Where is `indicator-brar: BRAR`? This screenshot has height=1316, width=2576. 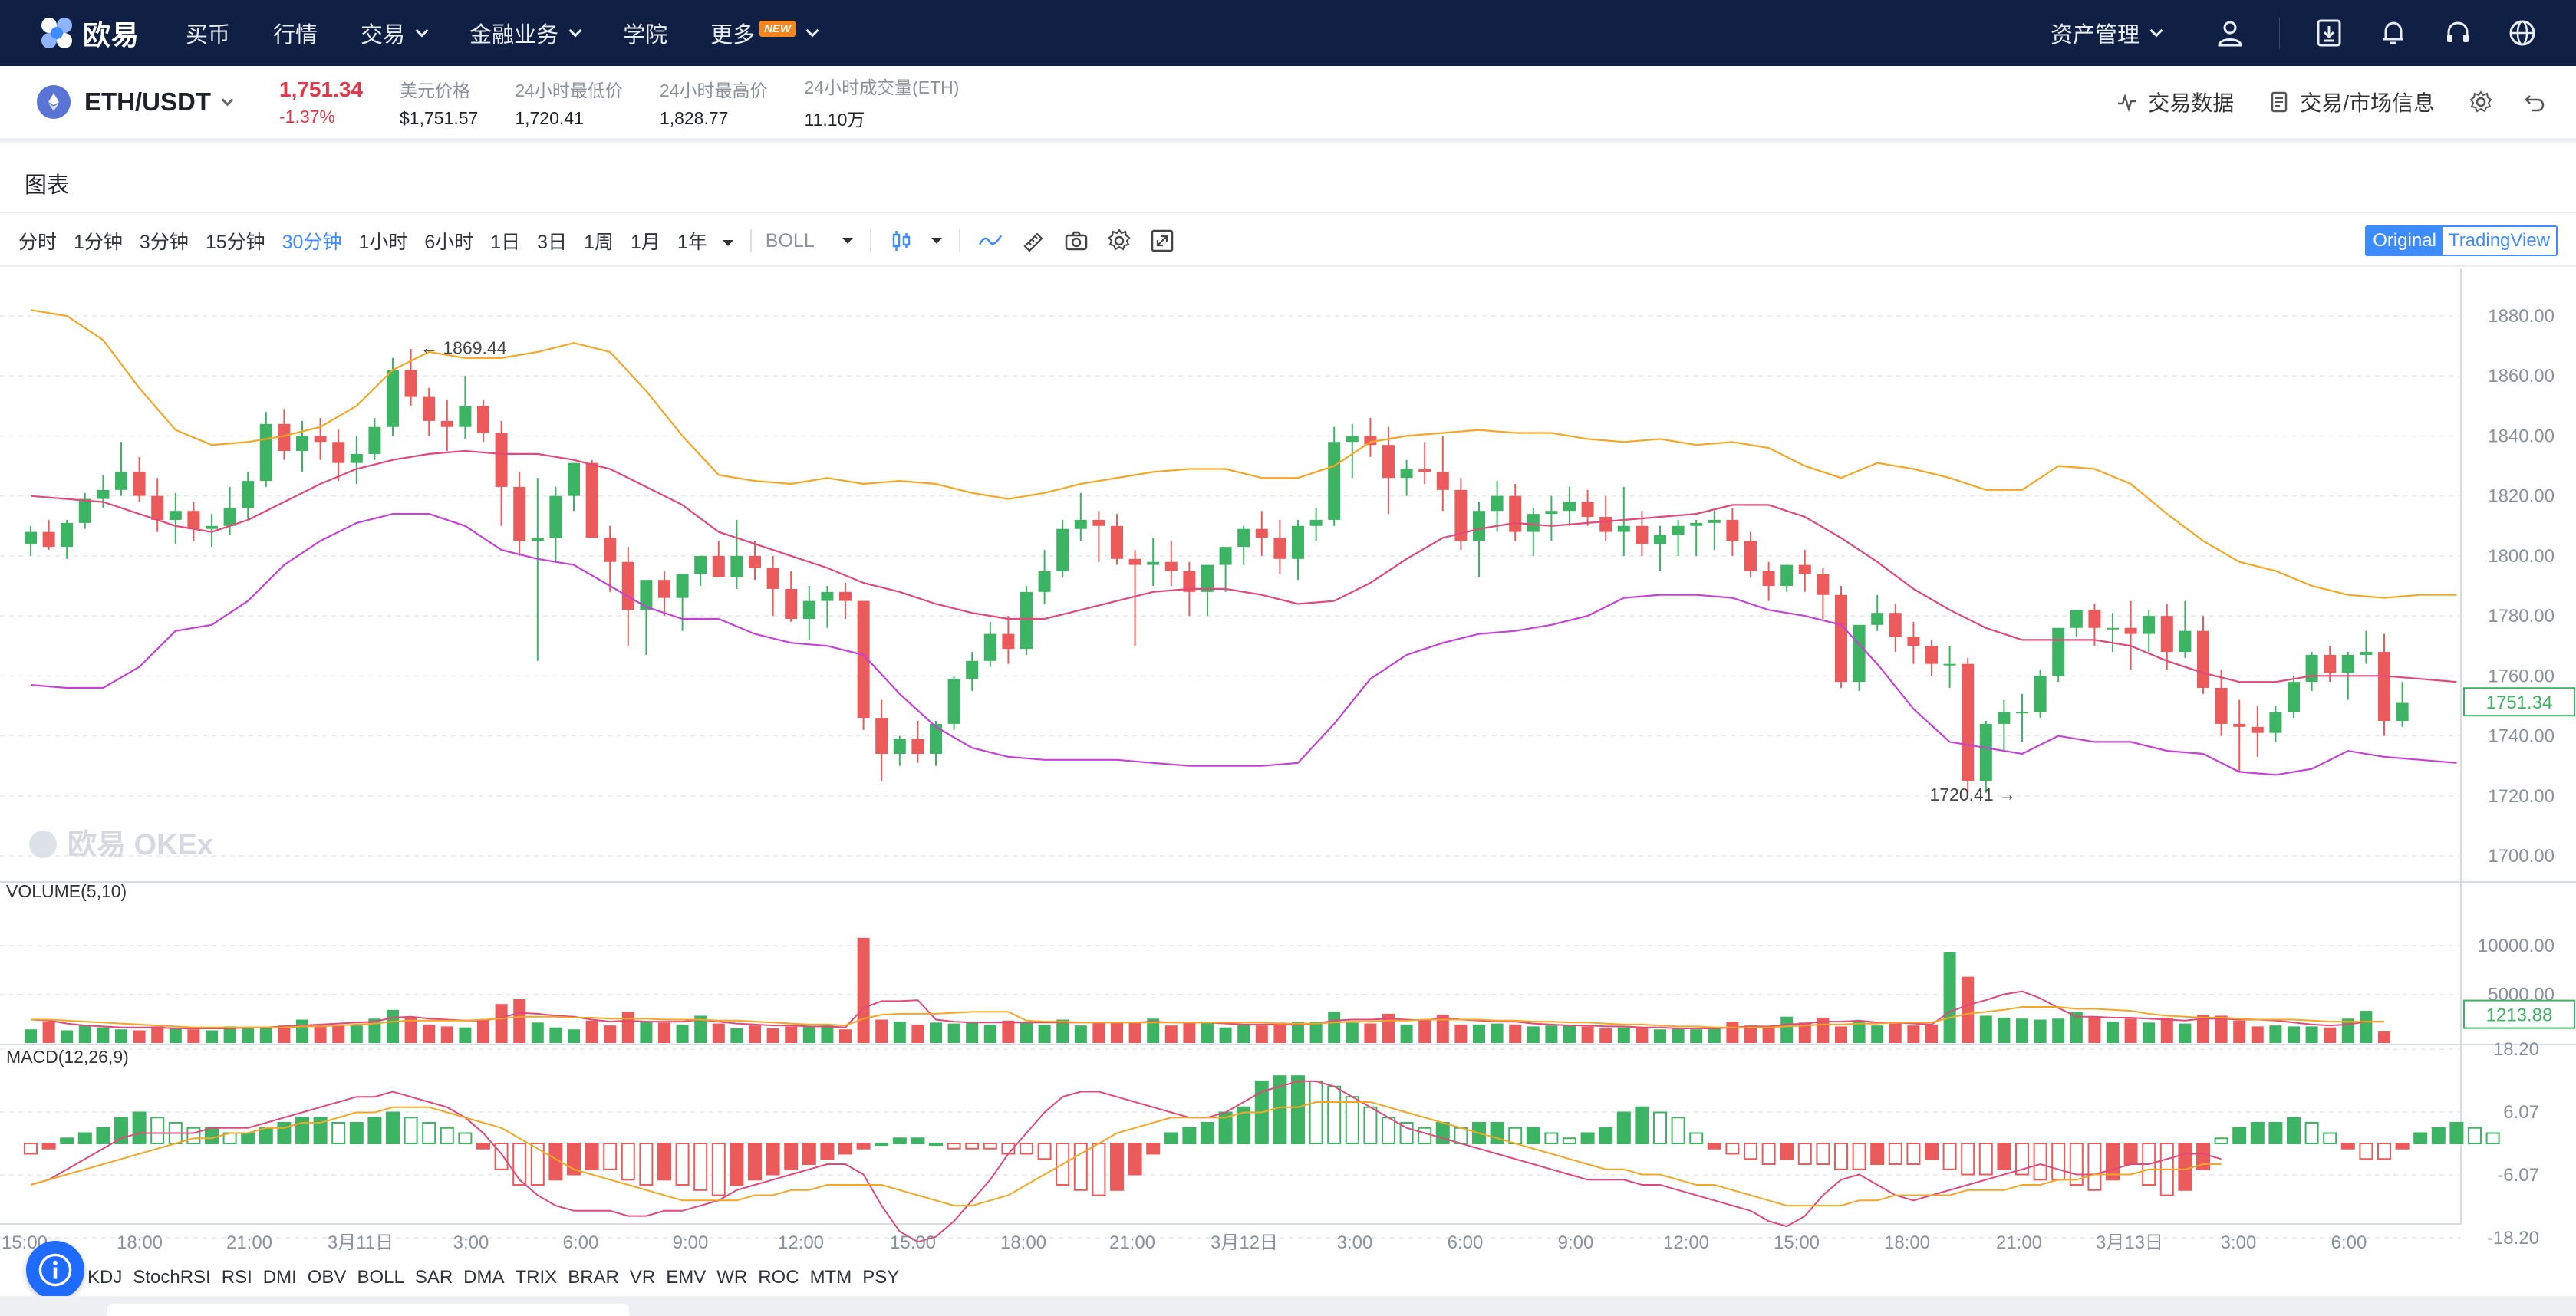 indicator-brar: BRAR is located at coordinates (593, 1277).